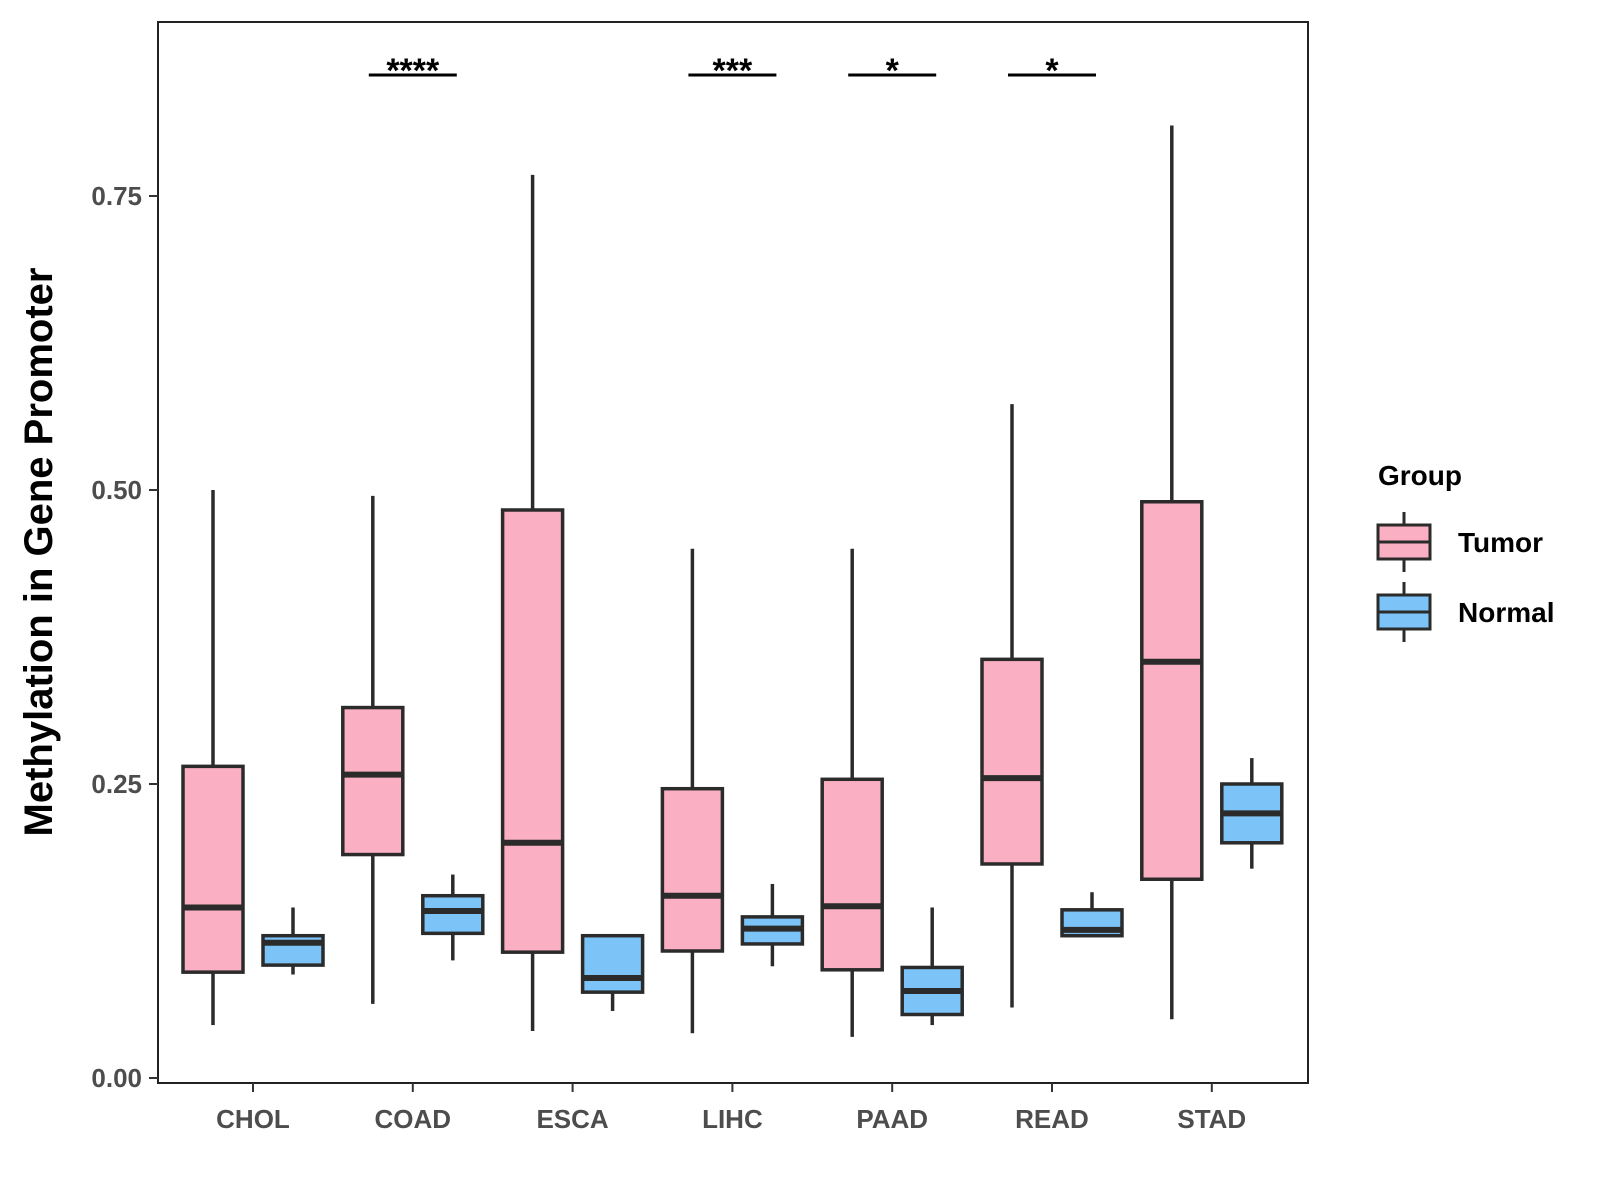 The image size is (1600, 1200). Describe the element at coordinates (116, 196) in the screenshot. I see `y-tick-label: 0.75` at that location.